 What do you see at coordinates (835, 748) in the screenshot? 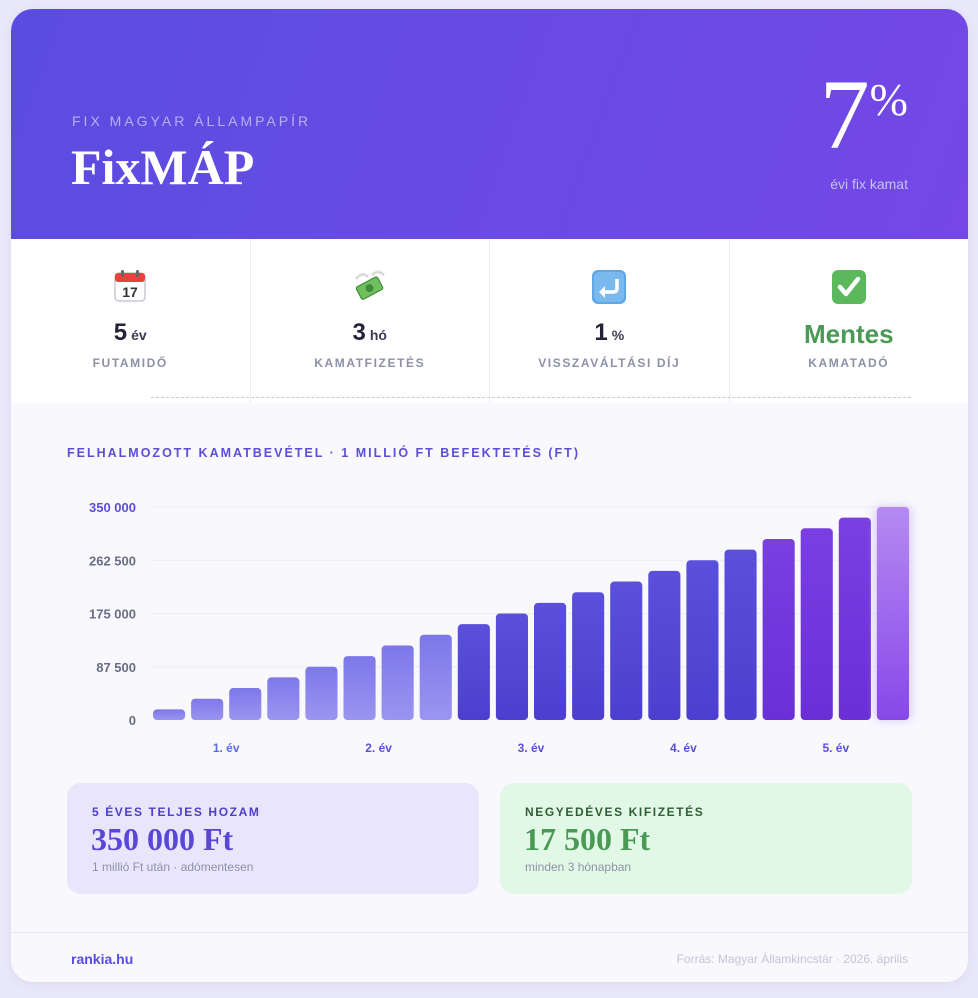
I see `x-tick-label: 5. év` at bounding box center [835, 748].